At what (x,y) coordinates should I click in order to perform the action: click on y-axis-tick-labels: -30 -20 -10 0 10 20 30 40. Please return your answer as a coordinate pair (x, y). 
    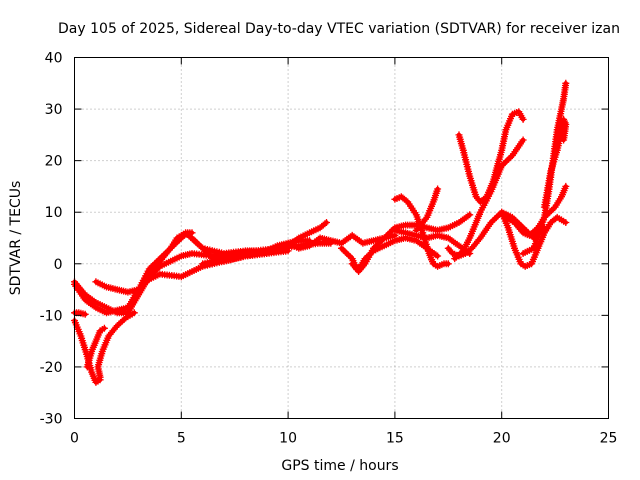
    Looking at the image, I should click on (51, 239).